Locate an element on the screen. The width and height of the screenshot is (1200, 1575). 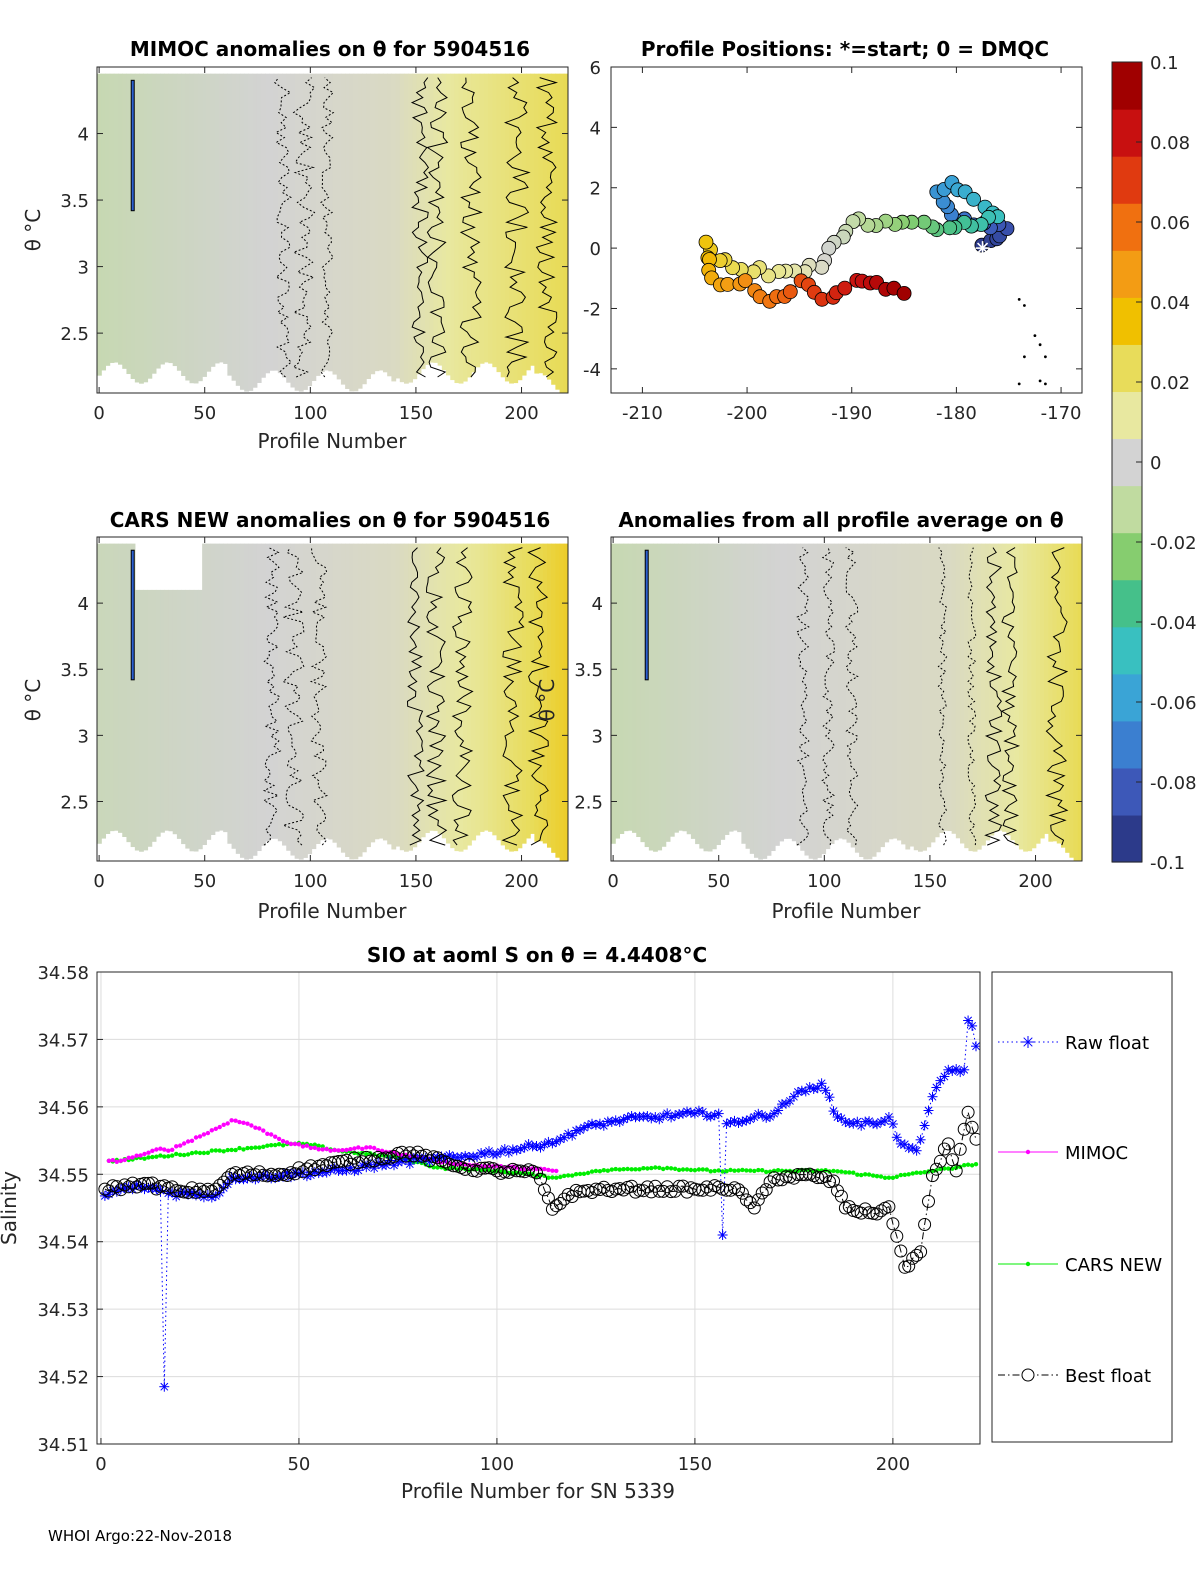
legend-label: CARS NEW is located at coordinates (1113, 1265).